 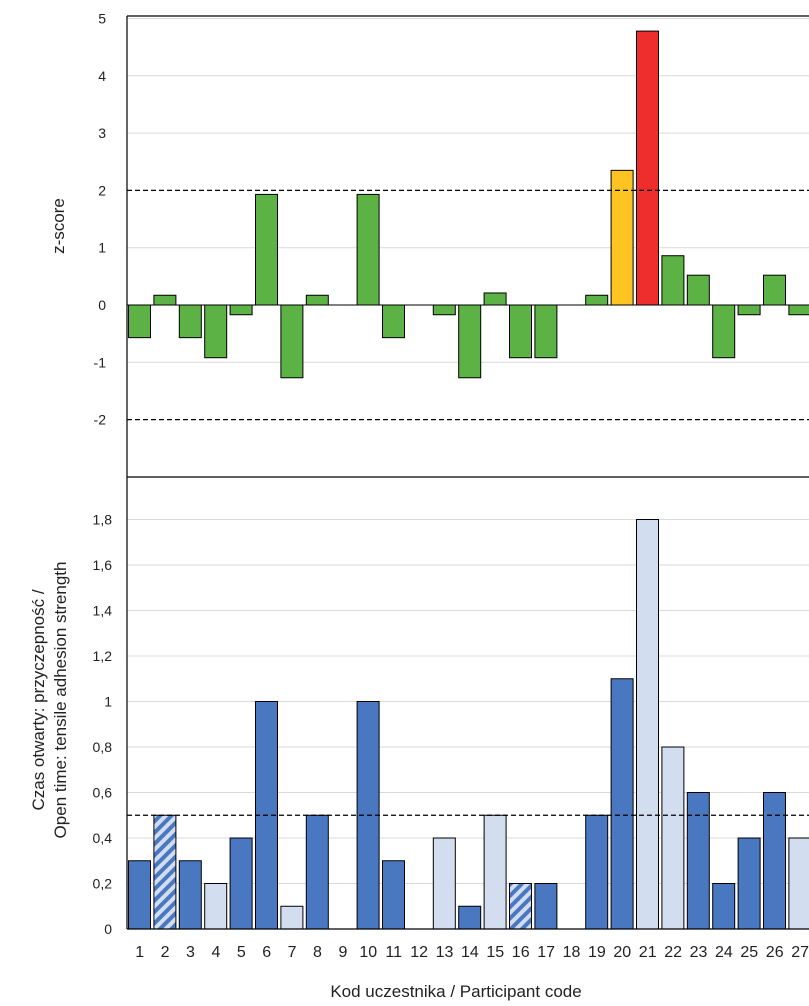 I want to click on x-tick-label-19: 19, so click(x=597, y=952).